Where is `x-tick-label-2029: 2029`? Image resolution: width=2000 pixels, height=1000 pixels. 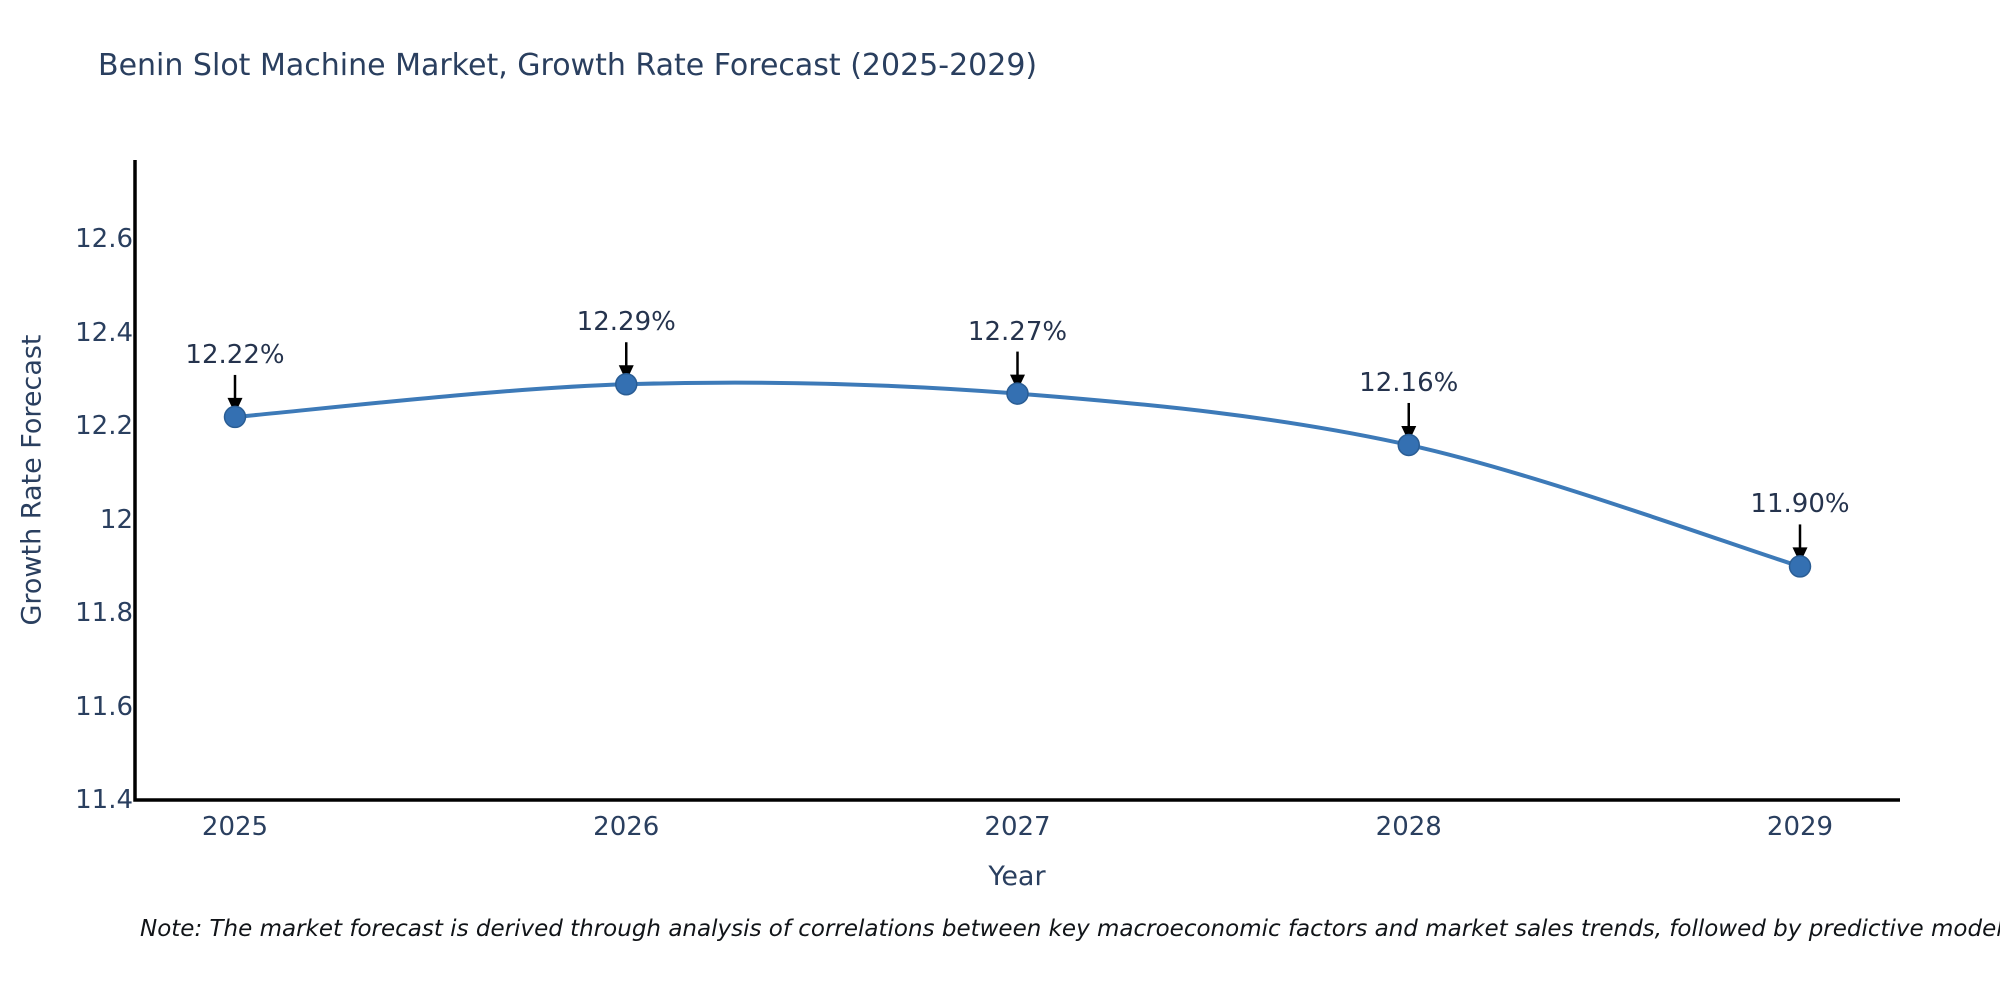
x-tick-label-2029: 2029 is located at coordinates (1800, 827).